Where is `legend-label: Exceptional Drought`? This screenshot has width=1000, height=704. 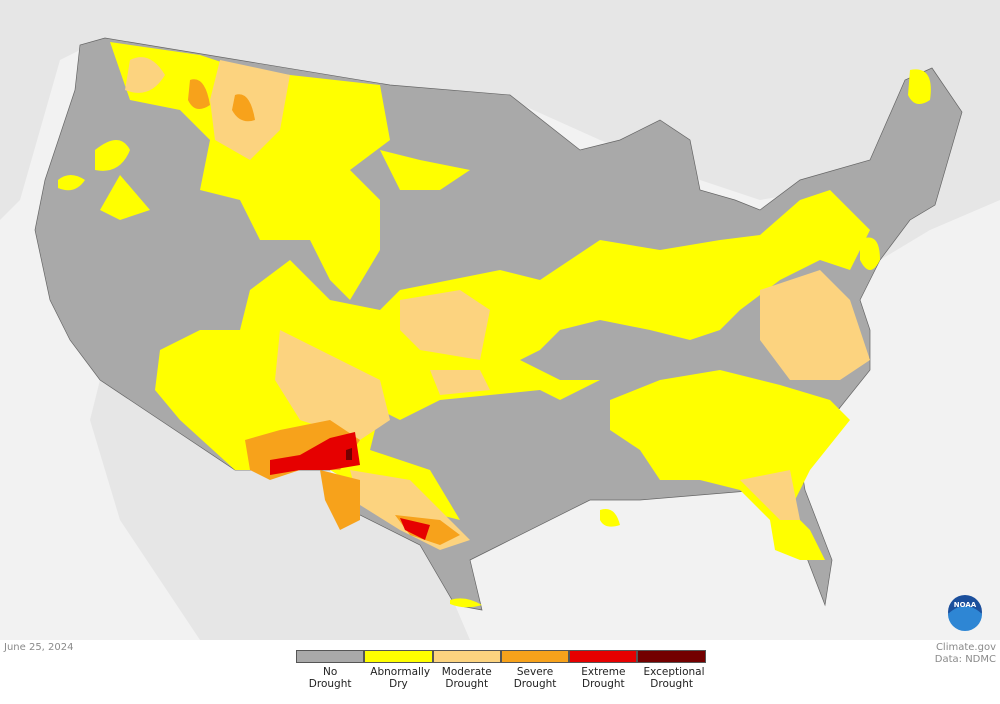
legend-label: Exceptional Drought is located at coordinates (674, 678).